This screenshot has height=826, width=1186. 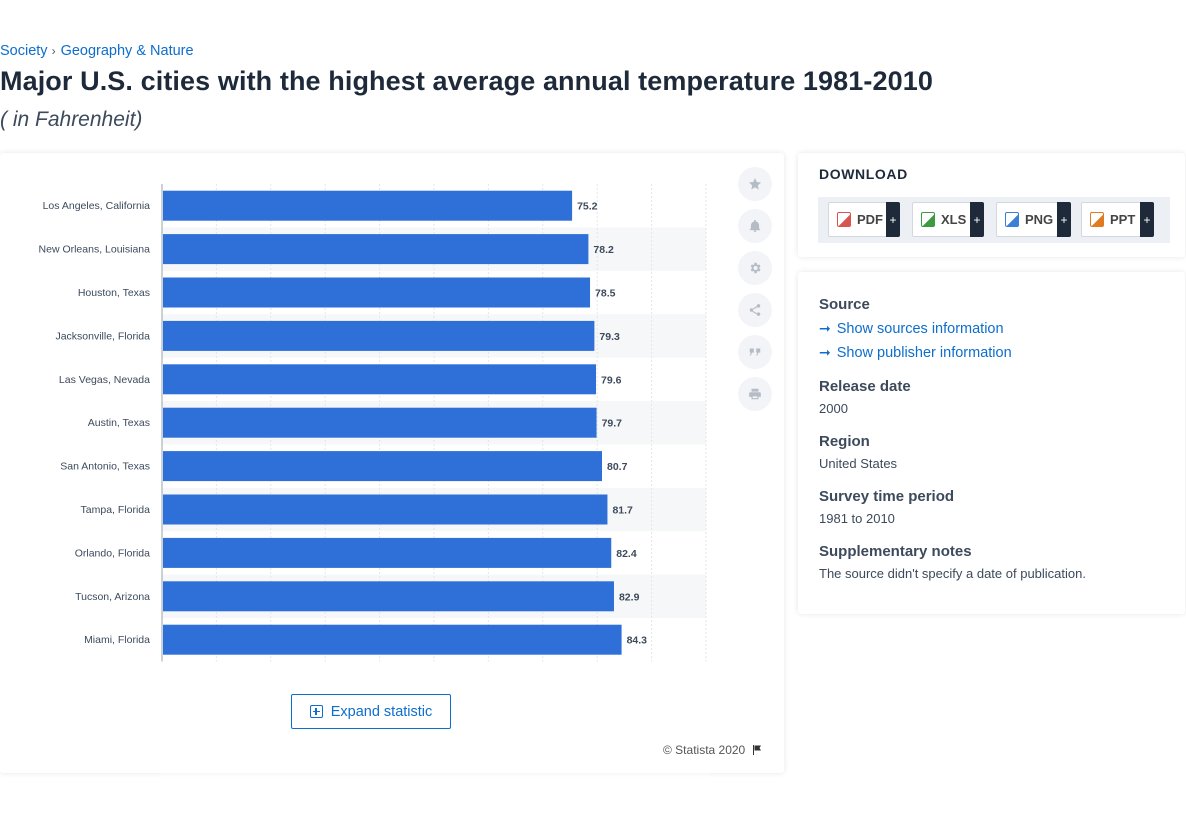 I want to click on data-label: 80.7, so click(x=617, y=467).